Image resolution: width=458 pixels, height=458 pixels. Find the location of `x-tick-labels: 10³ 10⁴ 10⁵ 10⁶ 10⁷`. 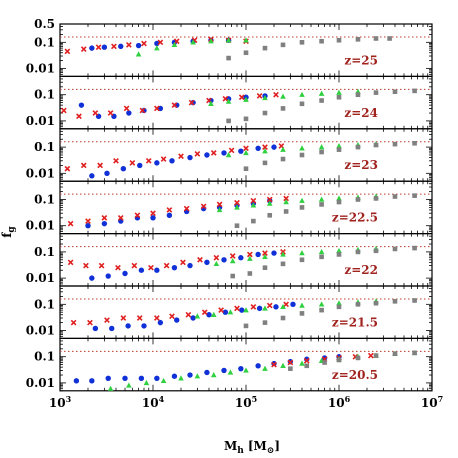

x-tick-labels: 10³ 10⁴ 10⁵ 10⁶ 10⁷ is located at coordinates (246, 402).